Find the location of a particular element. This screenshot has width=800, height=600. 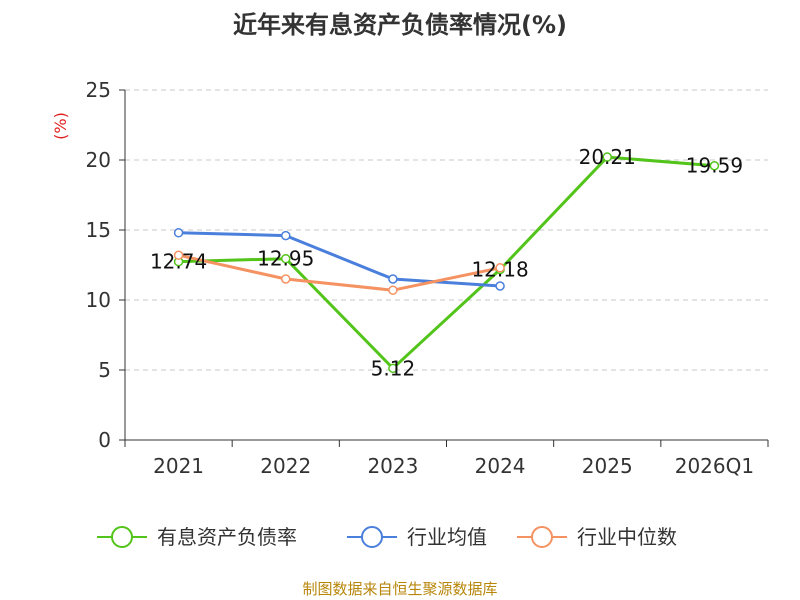

x-tick-label: 2024 is located at coordinates (500, 466).